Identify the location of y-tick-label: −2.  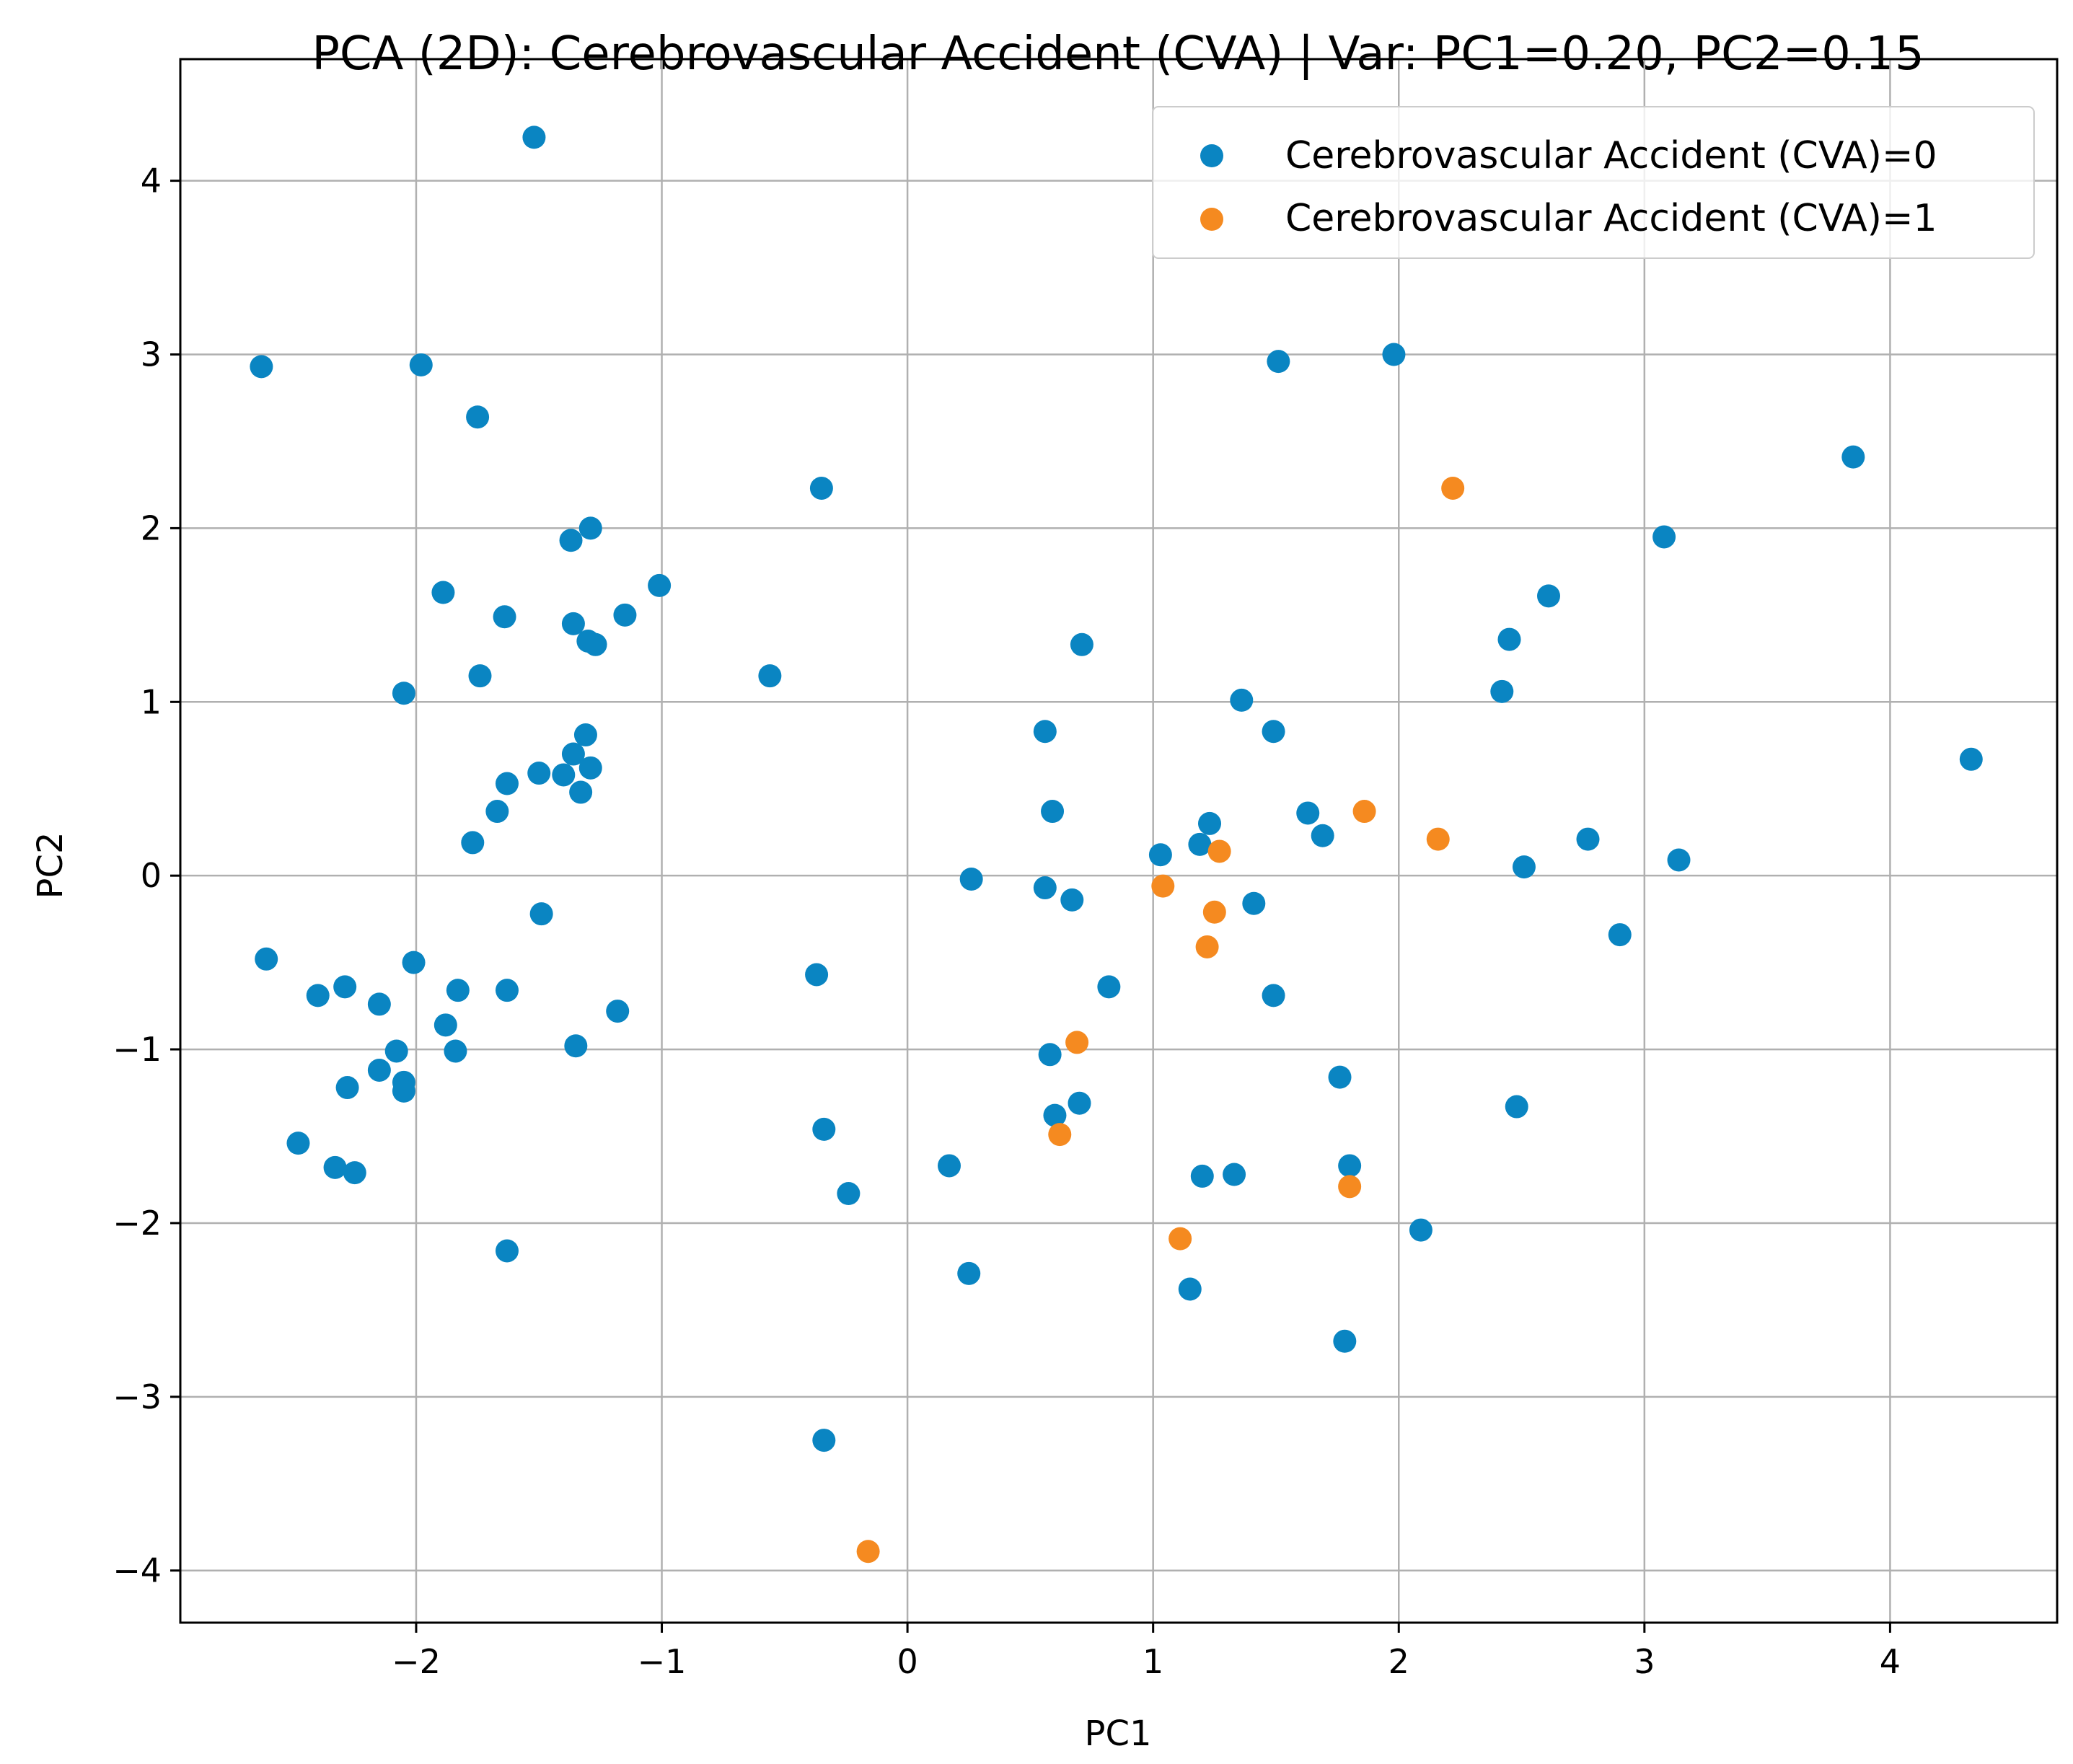
(137, 1223).